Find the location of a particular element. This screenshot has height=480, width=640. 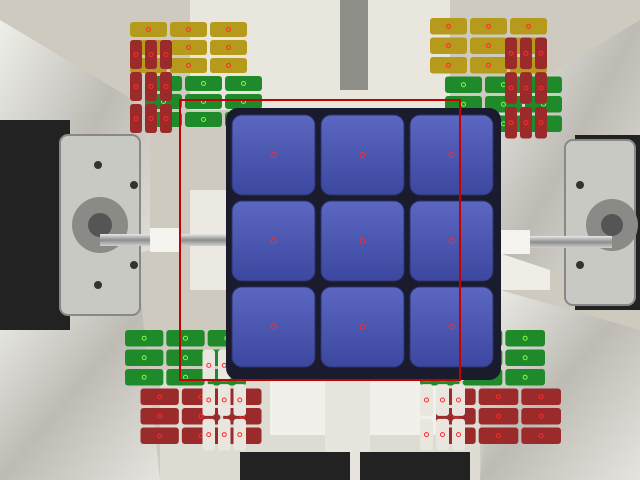

mirror-top-left is located at coordinates (196, 77).